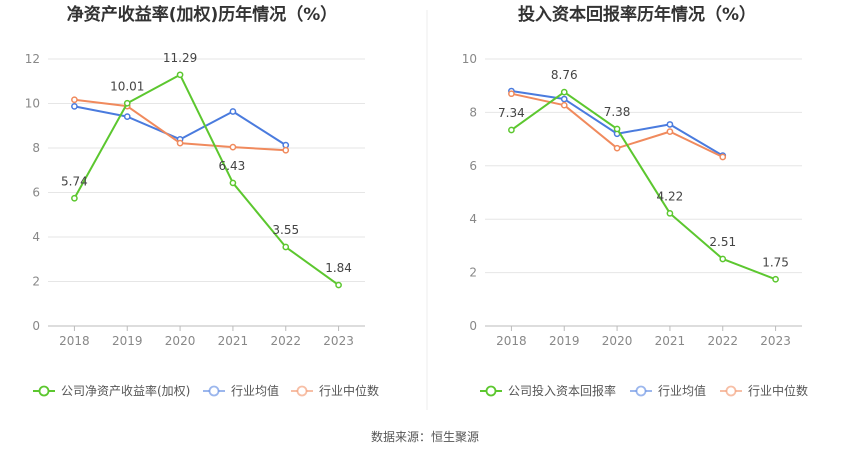  What do you see at coordinates (32, 59) in the screenshot?
I see `y-tick-label: 12` at bounding box center [32, 59].